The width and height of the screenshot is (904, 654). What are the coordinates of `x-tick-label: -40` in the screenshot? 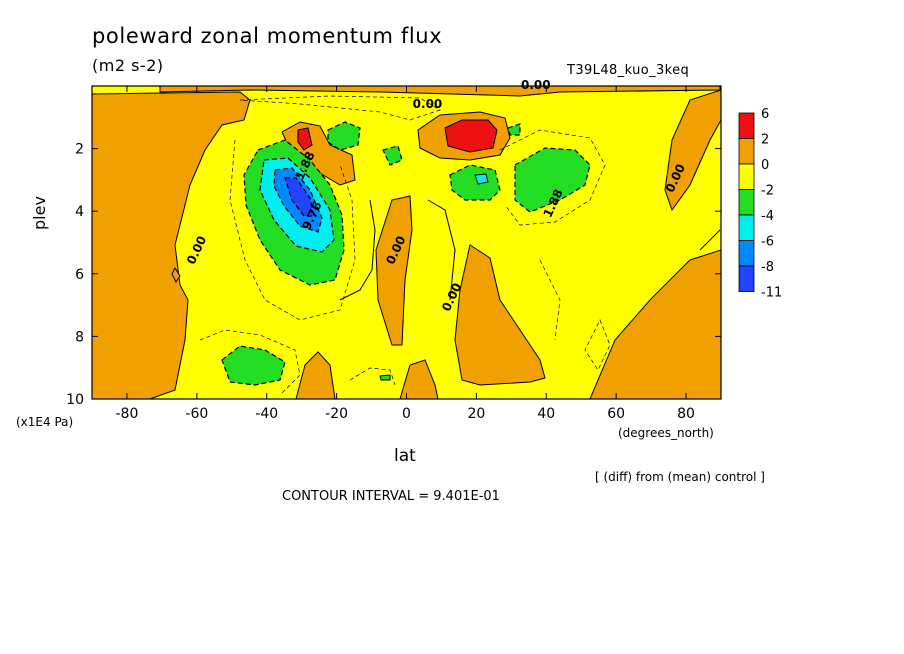 It's located at (266, 414).